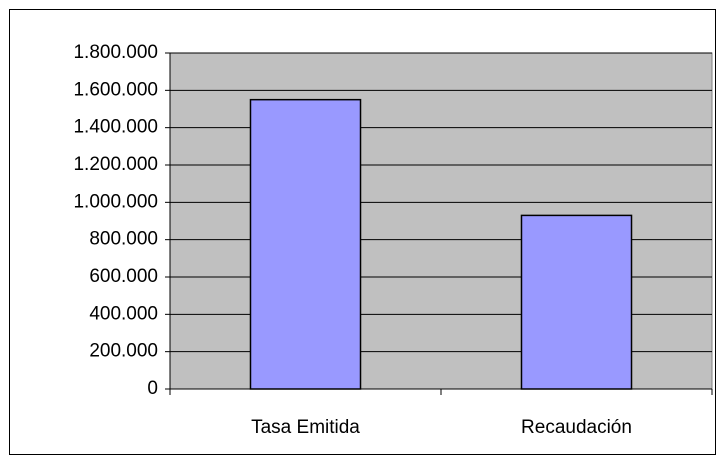 The height and width of the screenshot is (464, 725). I want to click on x-tick-label: Recaudación, so click(576, 427).